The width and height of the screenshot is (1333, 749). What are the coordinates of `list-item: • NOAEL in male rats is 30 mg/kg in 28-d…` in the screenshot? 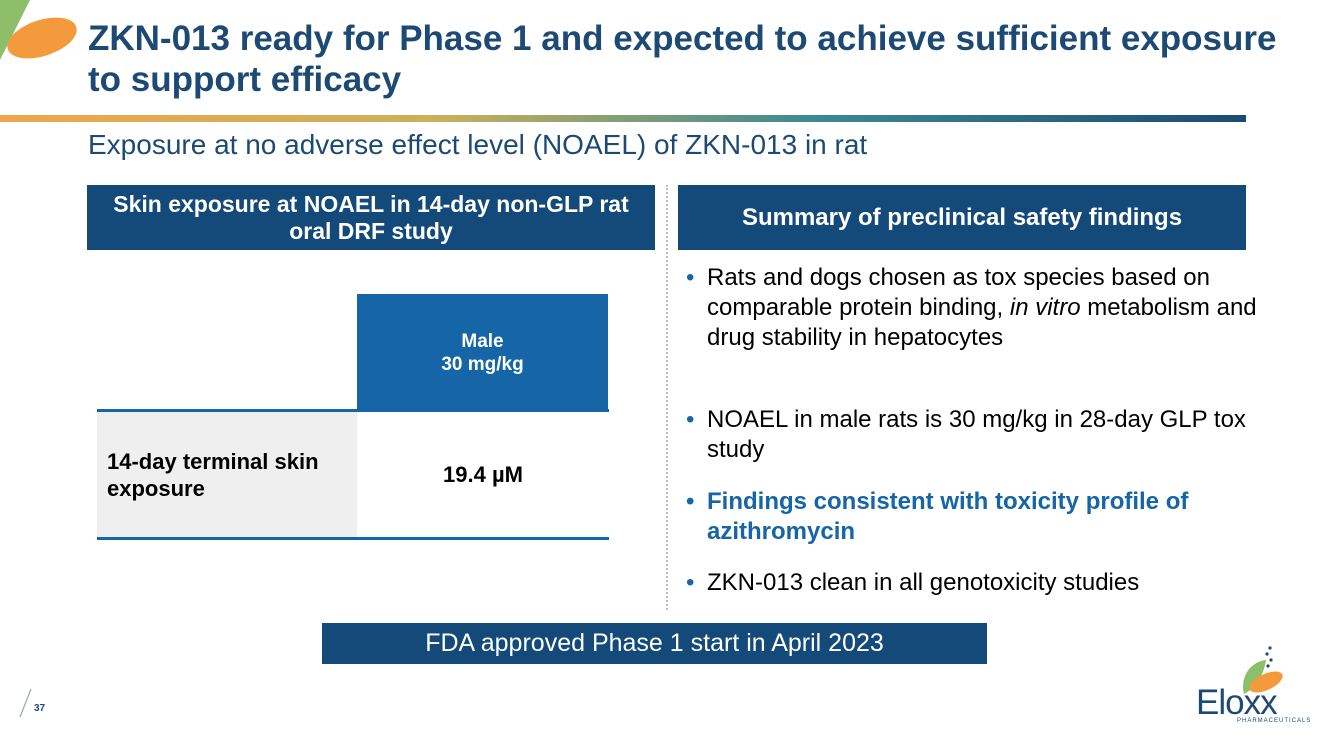 It's located at (976, 435).